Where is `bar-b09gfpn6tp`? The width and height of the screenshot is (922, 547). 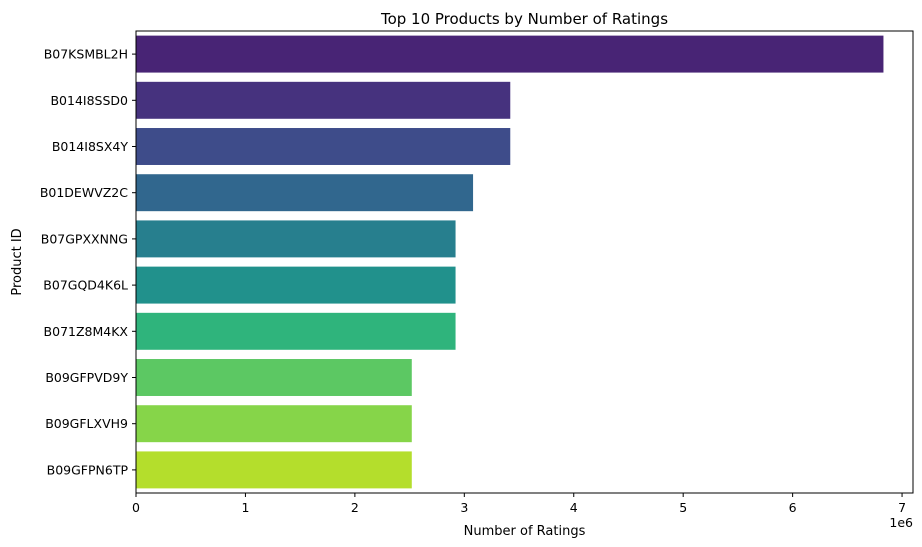 bar-b09gfpn6tp is located at coordinates (274, 470).